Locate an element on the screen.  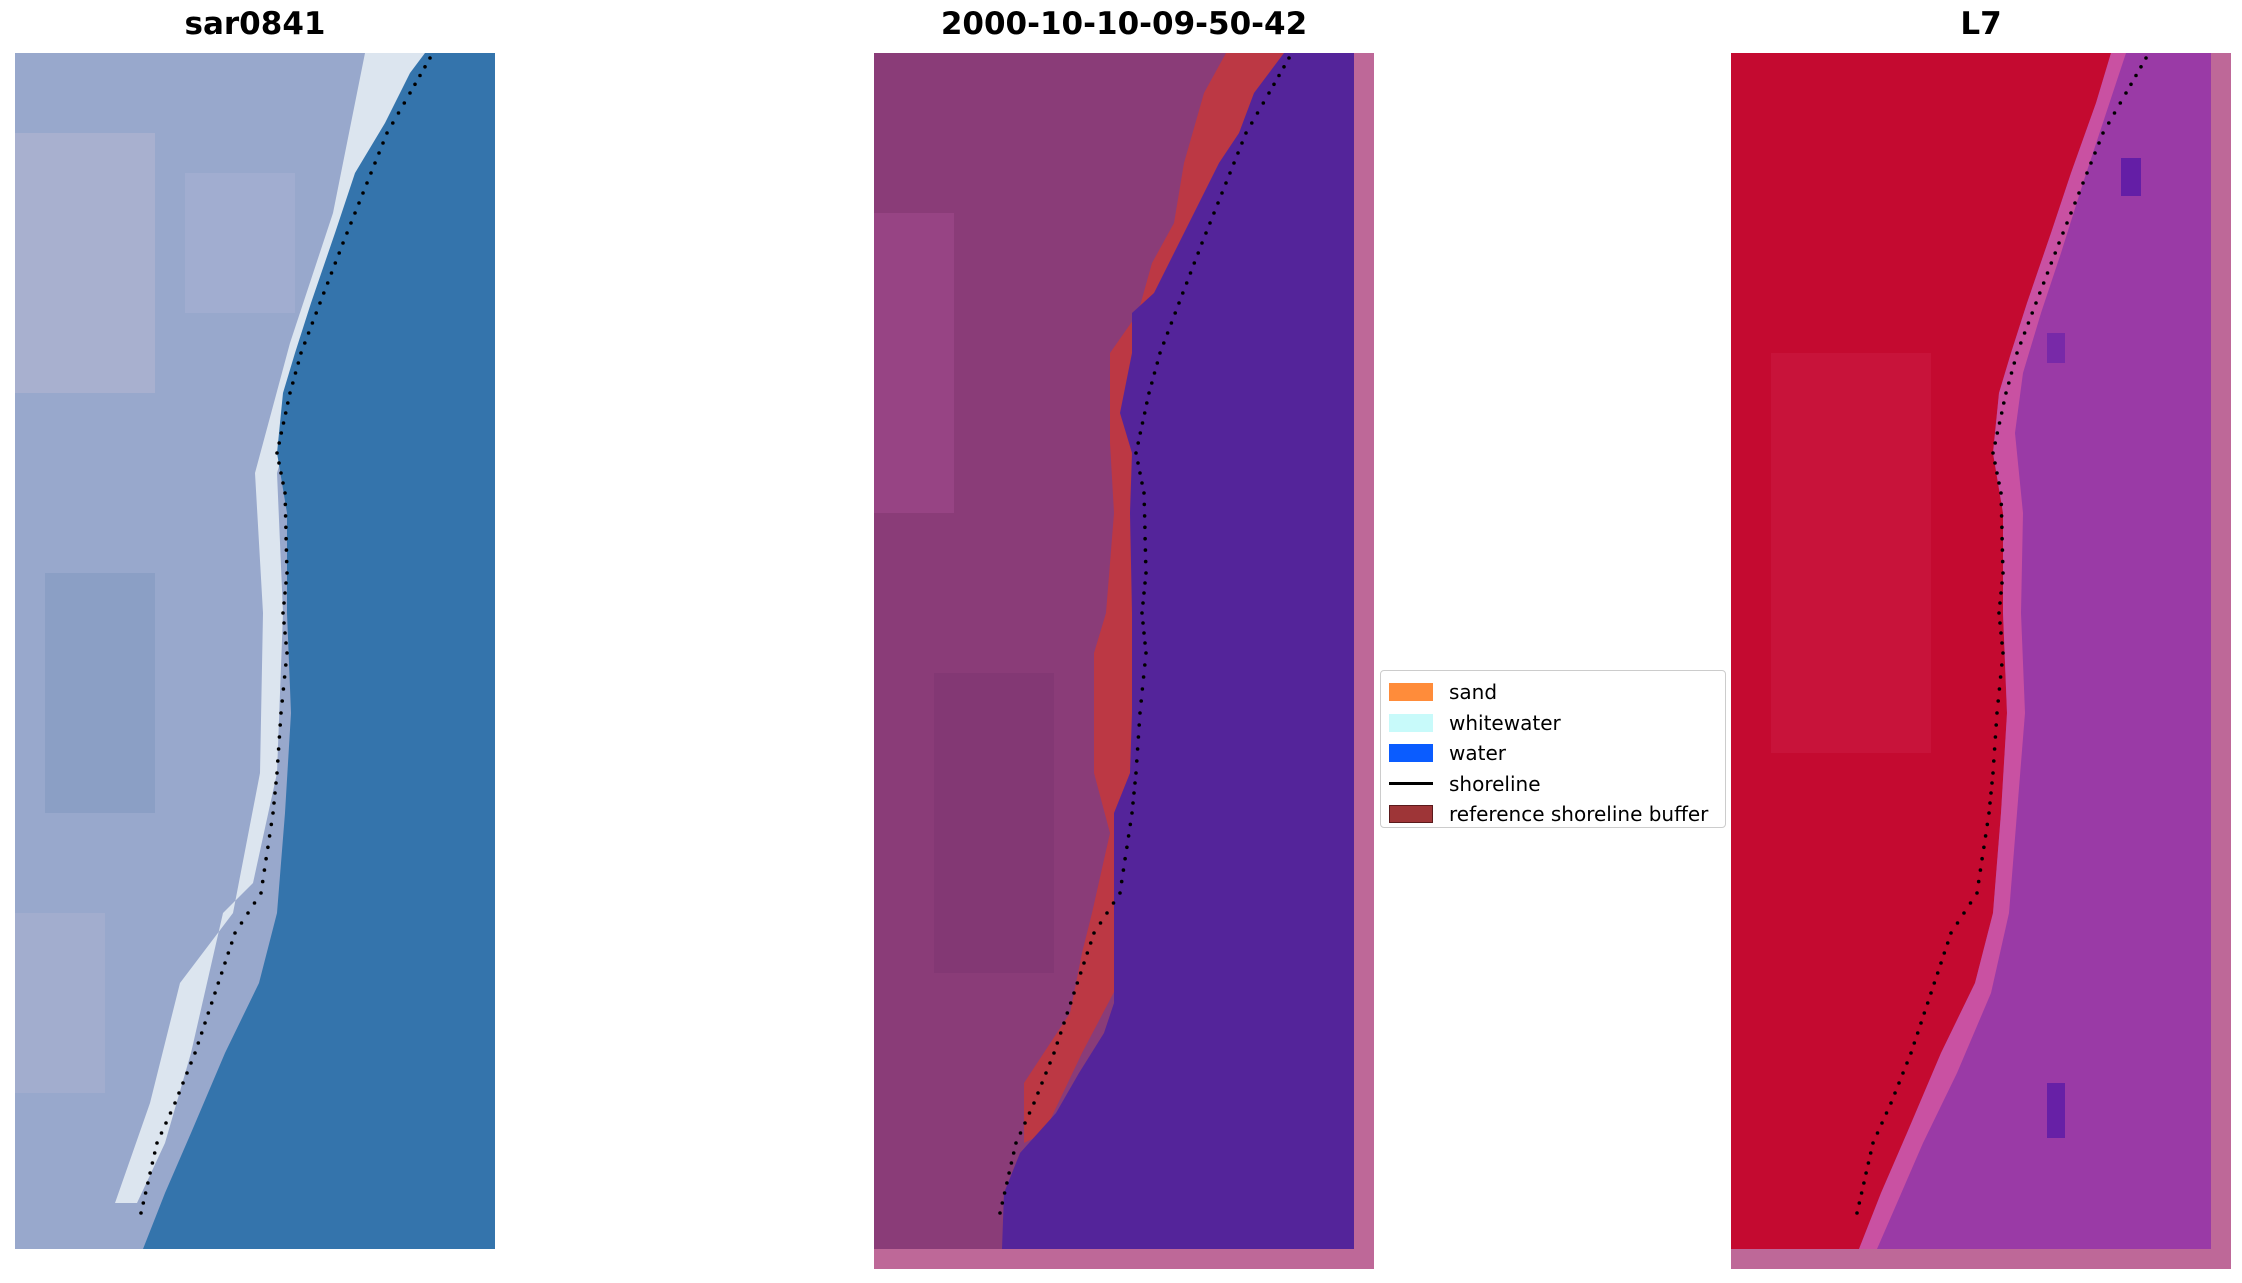
index-dark-patch is located at coordinates (2056, 348).